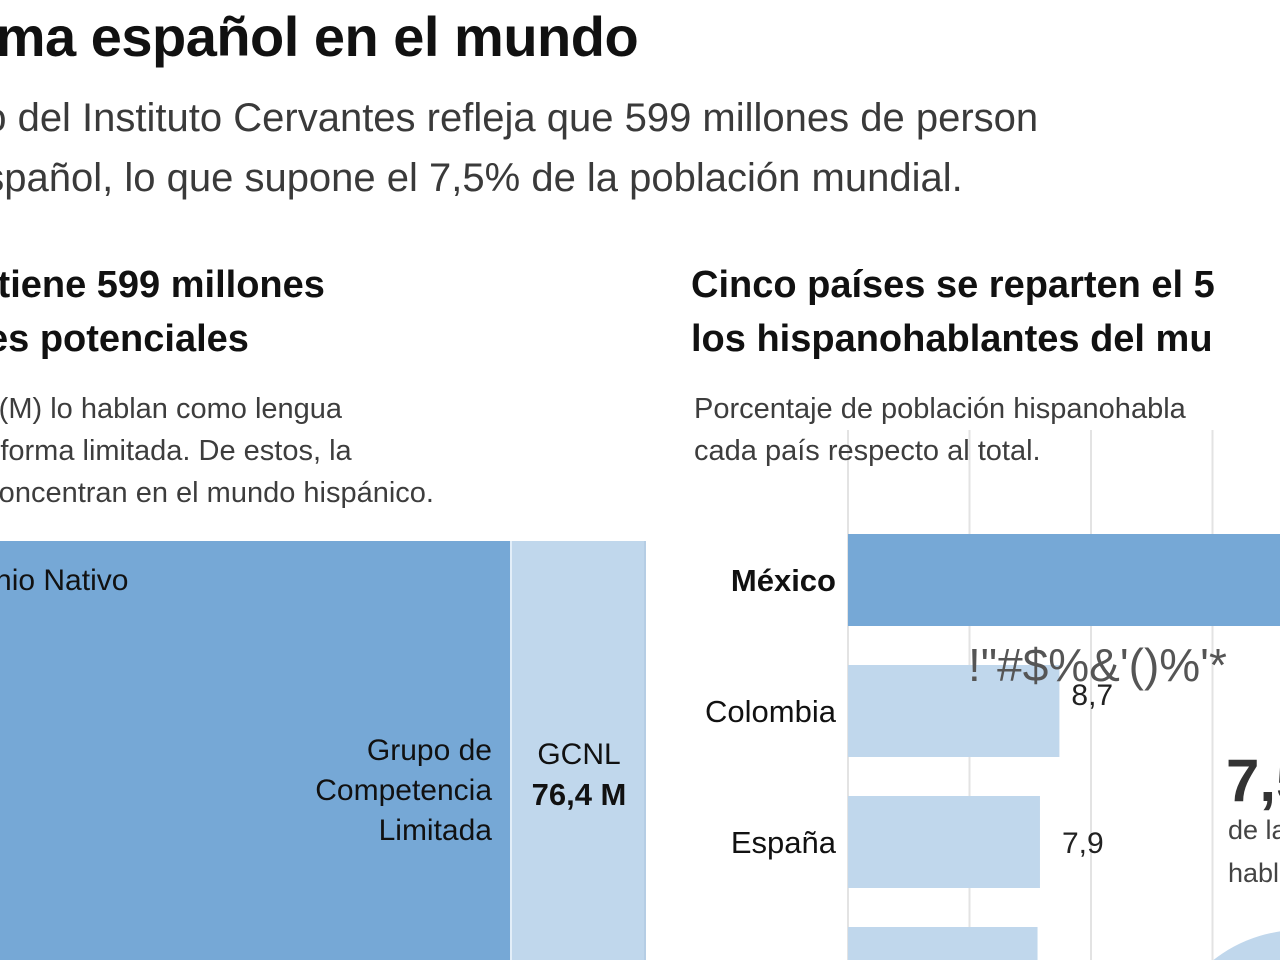 The height and width of the screenshot is (960, 1280). I want to click on treemap-native-label: e Dominio Nativo, so click(64, 580).